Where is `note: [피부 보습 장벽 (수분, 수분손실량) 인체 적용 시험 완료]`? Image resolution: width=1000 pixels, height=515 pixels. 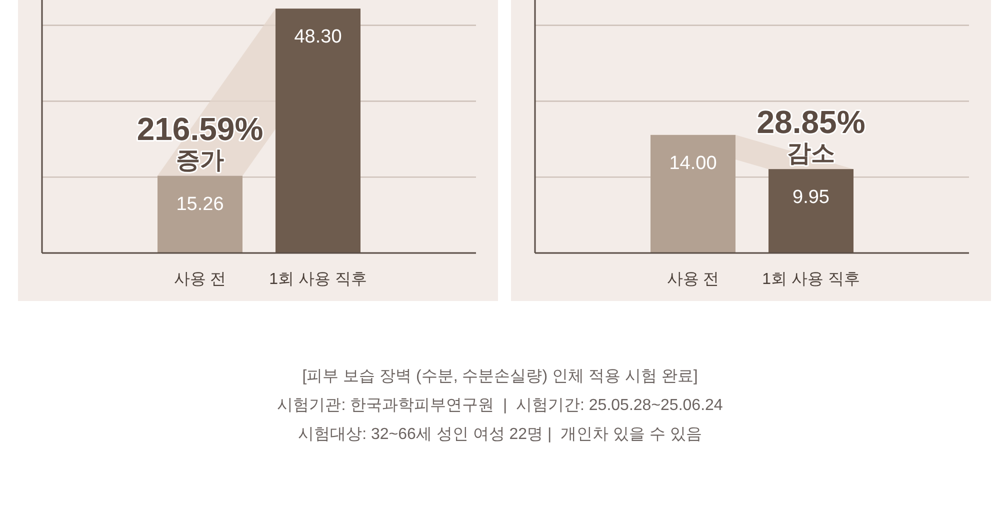
note: [피부 보습 장벽 (수분, 수분손실량) 인체 적용 시험 완료] is located at coordinates (500, 376).